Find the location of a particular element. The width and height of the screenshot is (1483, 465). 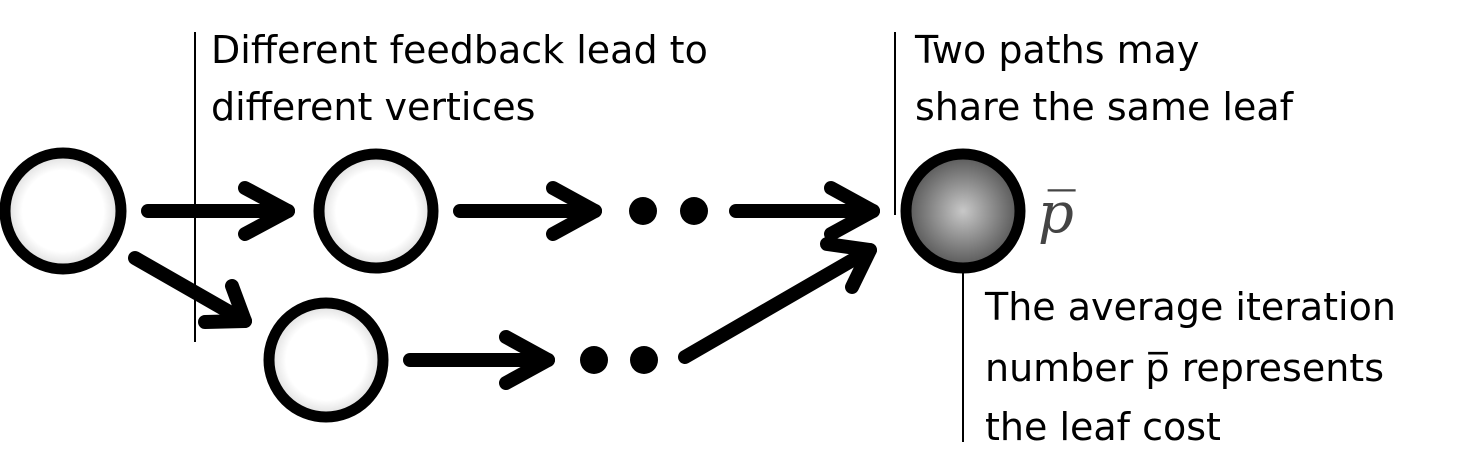

arrow-root-to-lower is located at coordinates (190, 290).